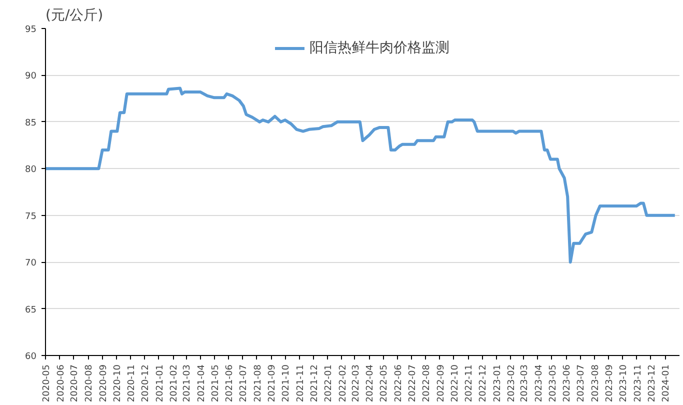 This screenshot has height=405, width=683. What do you see at coordinates (30, 217) in the screenshot?
I see `y-tick-label: 75` at bounding box center [30, 217].